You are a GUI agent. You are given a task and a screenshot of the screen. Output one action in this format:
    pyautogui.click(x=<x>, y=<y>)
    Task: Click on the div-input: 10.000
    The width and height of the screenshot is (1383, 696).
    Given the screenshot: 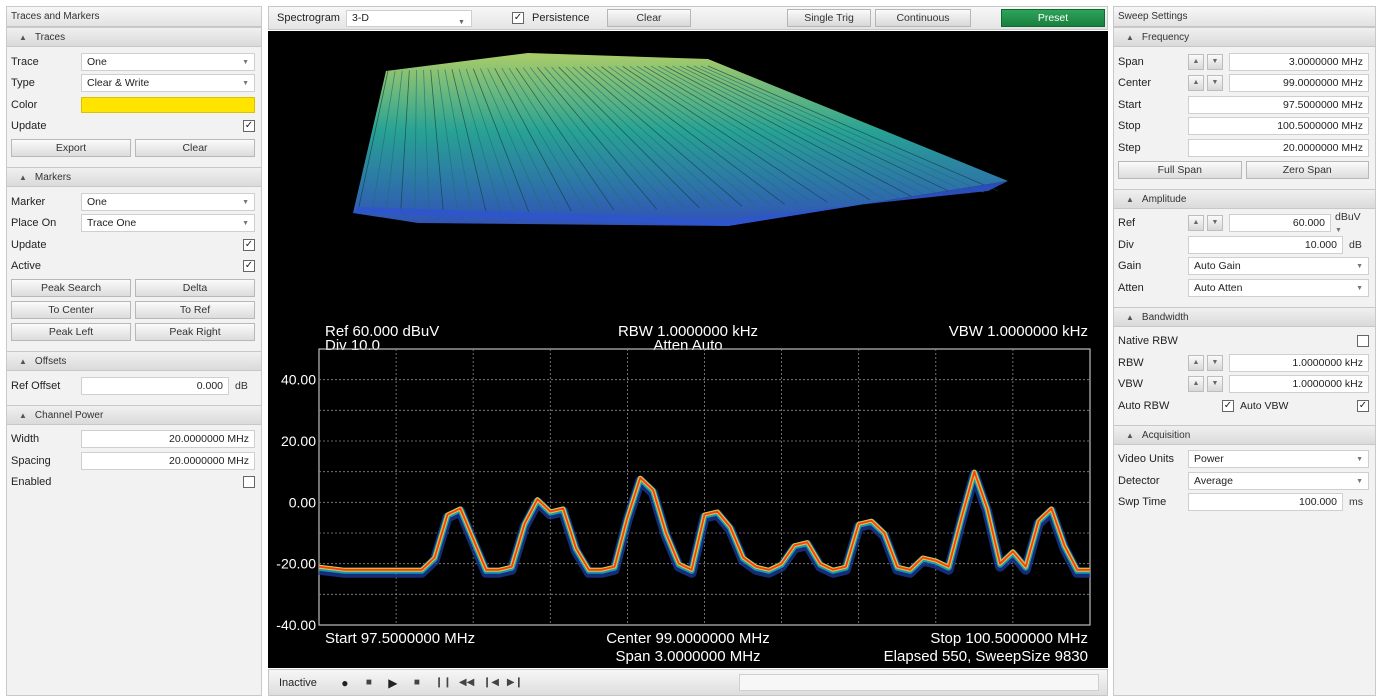 What is the action you would take?
    pyautogui.click(x=1265, y=244)
    